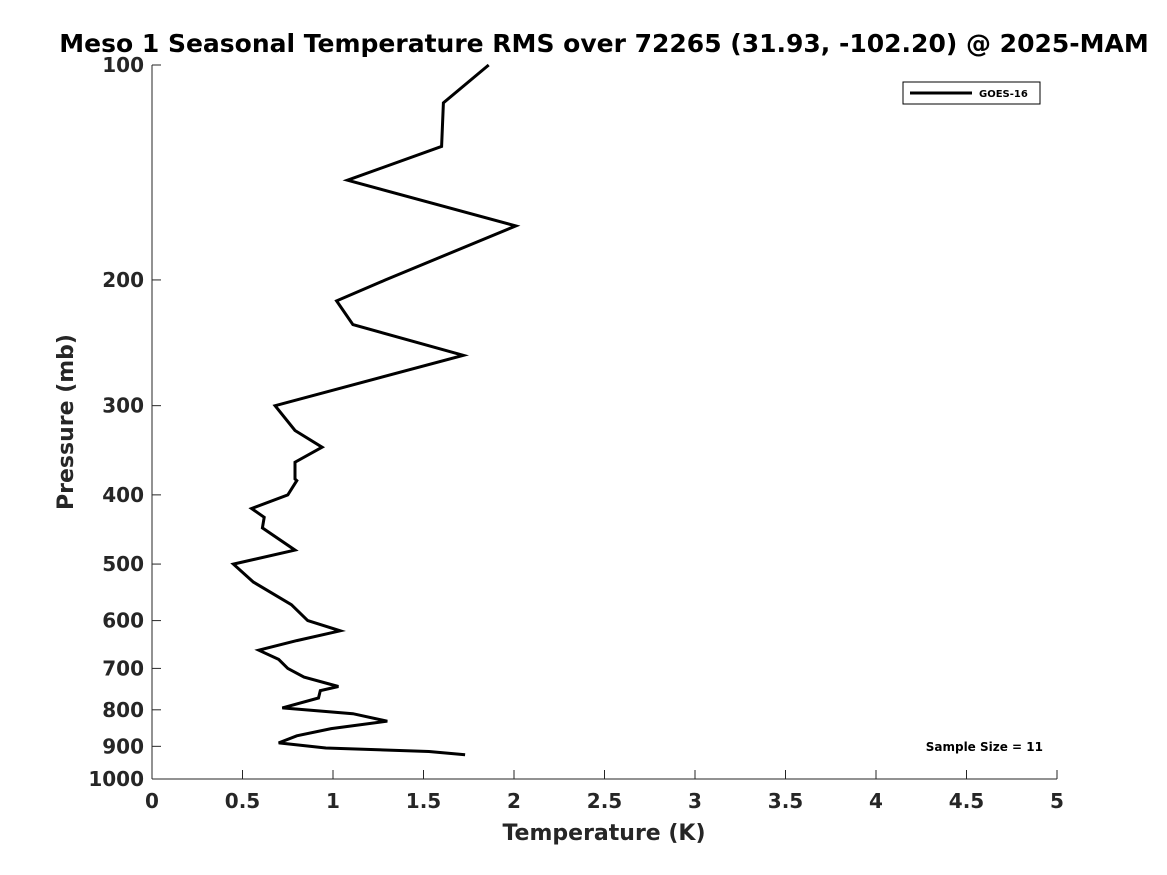 The image size is (1167, 875). I want to click on x-tick-label: 0.5, so click(242, 801).